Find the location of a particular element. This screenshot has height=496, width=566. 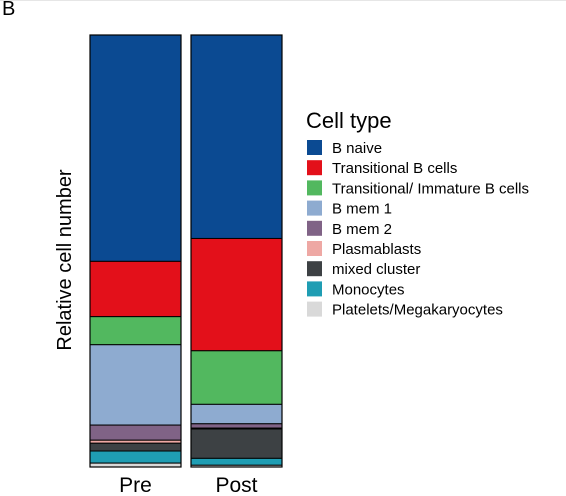

top-rule is located at coordinates (283, 0).